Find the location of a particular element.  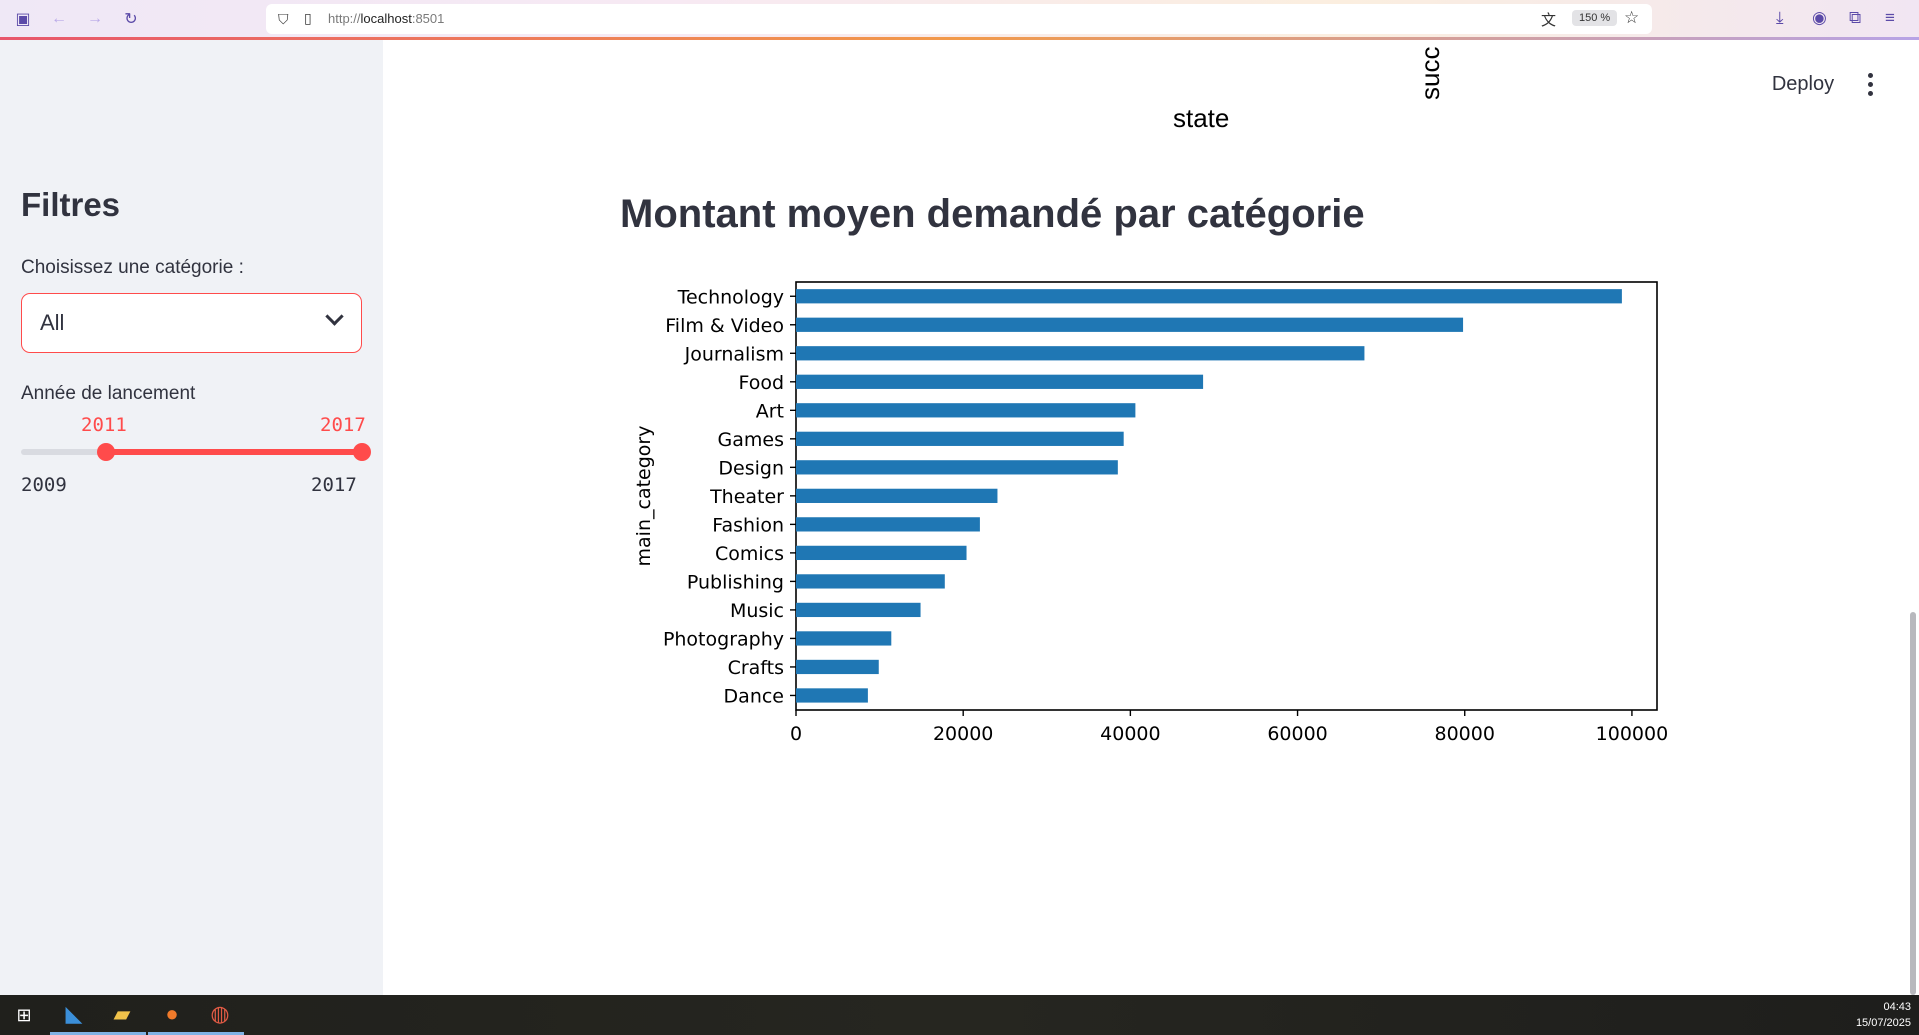

translate-icon: 文 is located at coordinates (1549, 20).